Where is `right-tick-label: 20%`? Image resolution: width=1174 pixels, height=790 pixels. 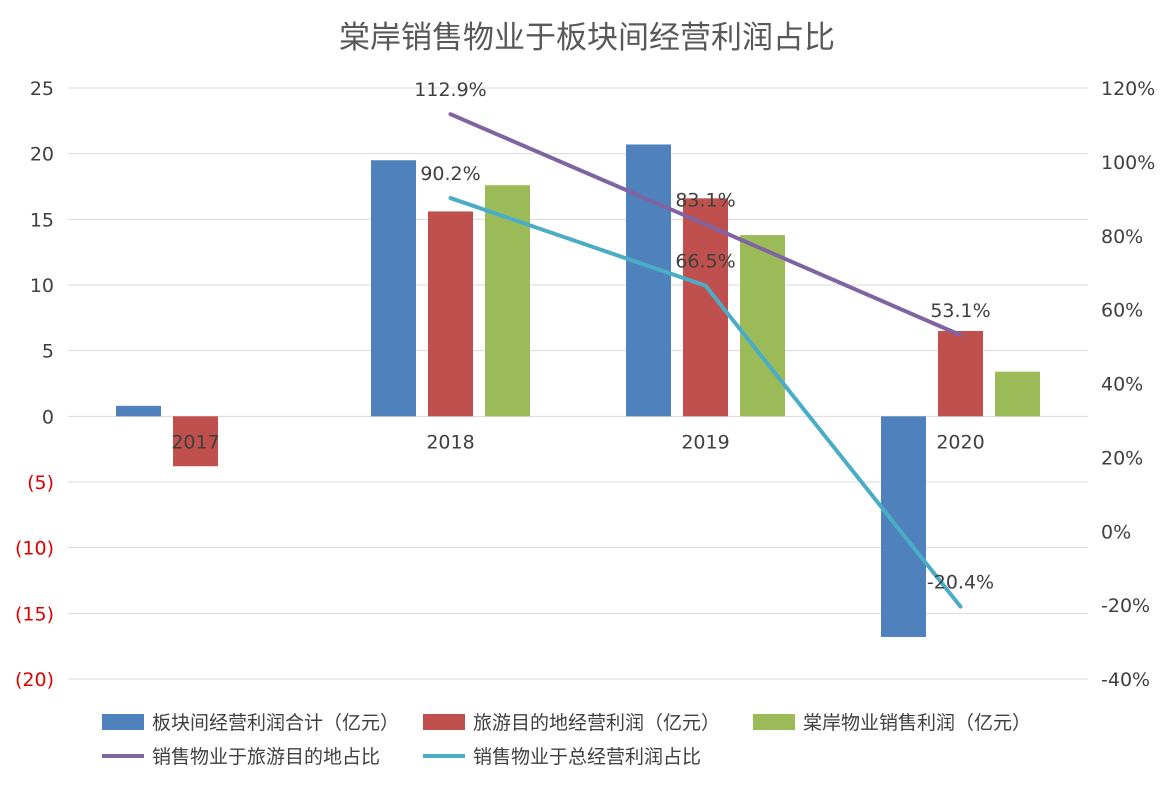 right-tick-label: 20% is located at coordinates (1122, 458).